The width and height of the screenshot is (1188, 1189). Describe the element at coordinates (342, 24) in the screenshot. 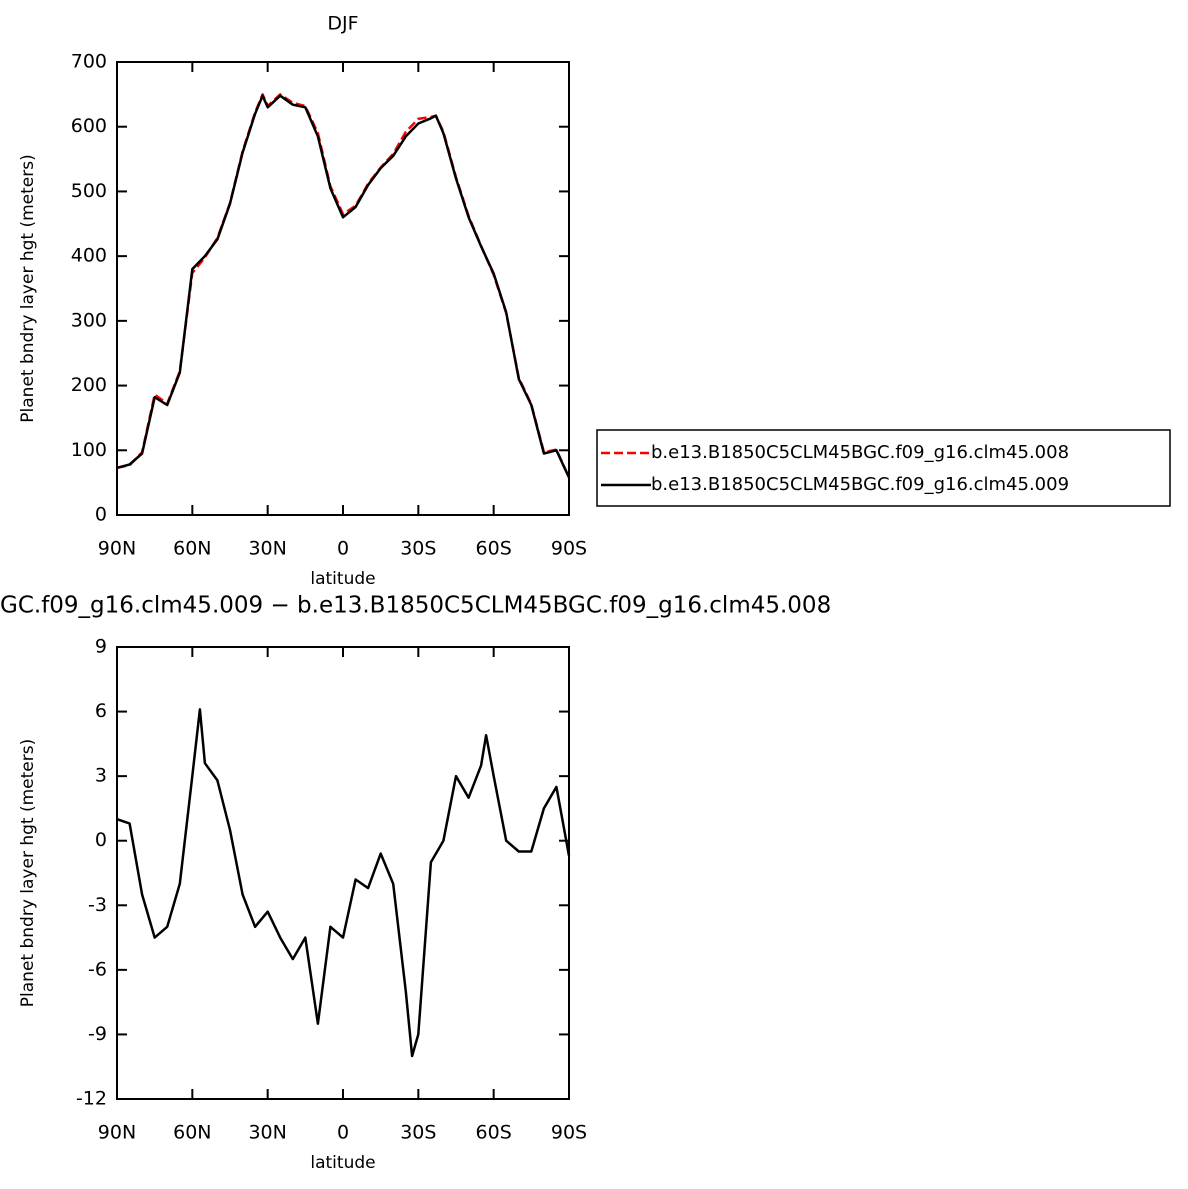

I see `chart-title: DJF` at that location.